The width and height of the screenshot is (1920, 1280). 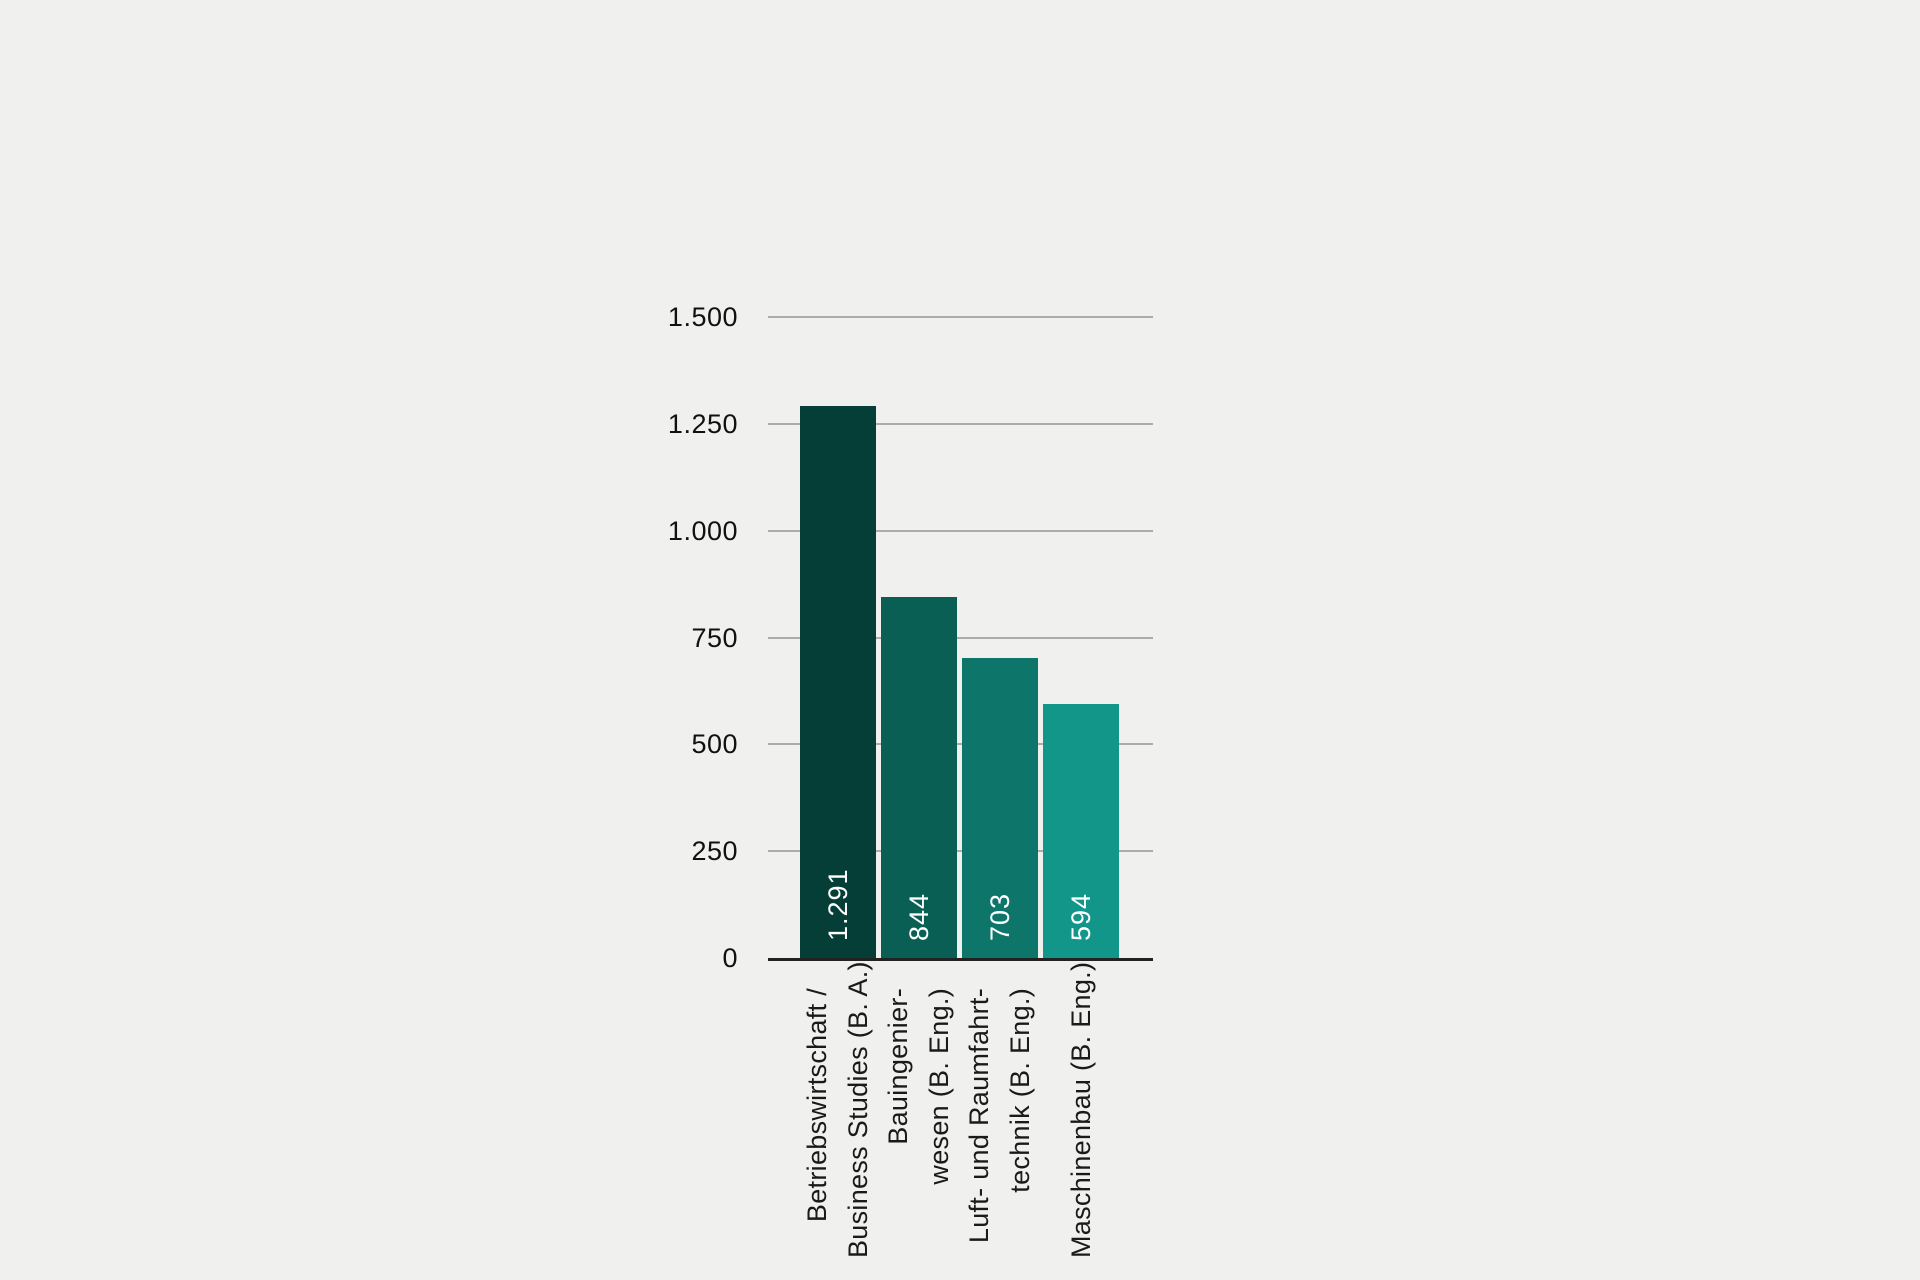 I want to click on y-axis-tick-label: 1.500, so click(x=702, y=317).